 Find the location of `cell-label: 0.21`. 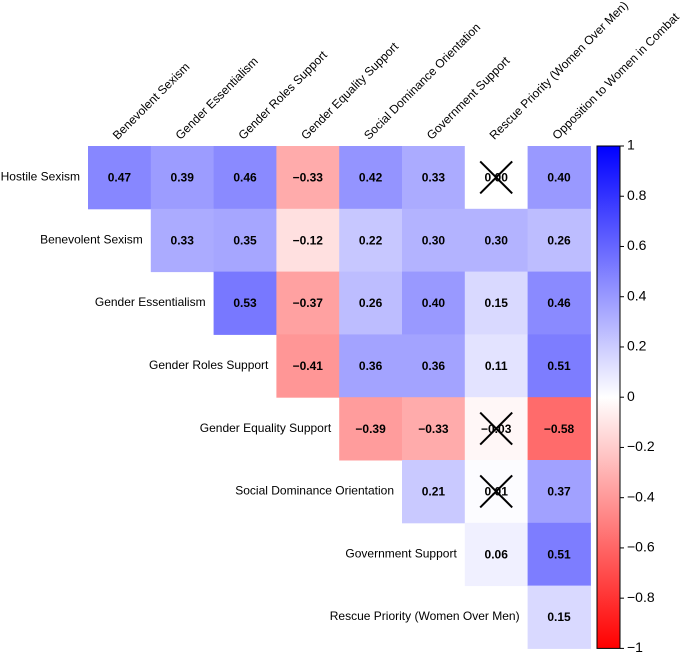

cell-label: 0.21 is located at coordinates (434, 492).